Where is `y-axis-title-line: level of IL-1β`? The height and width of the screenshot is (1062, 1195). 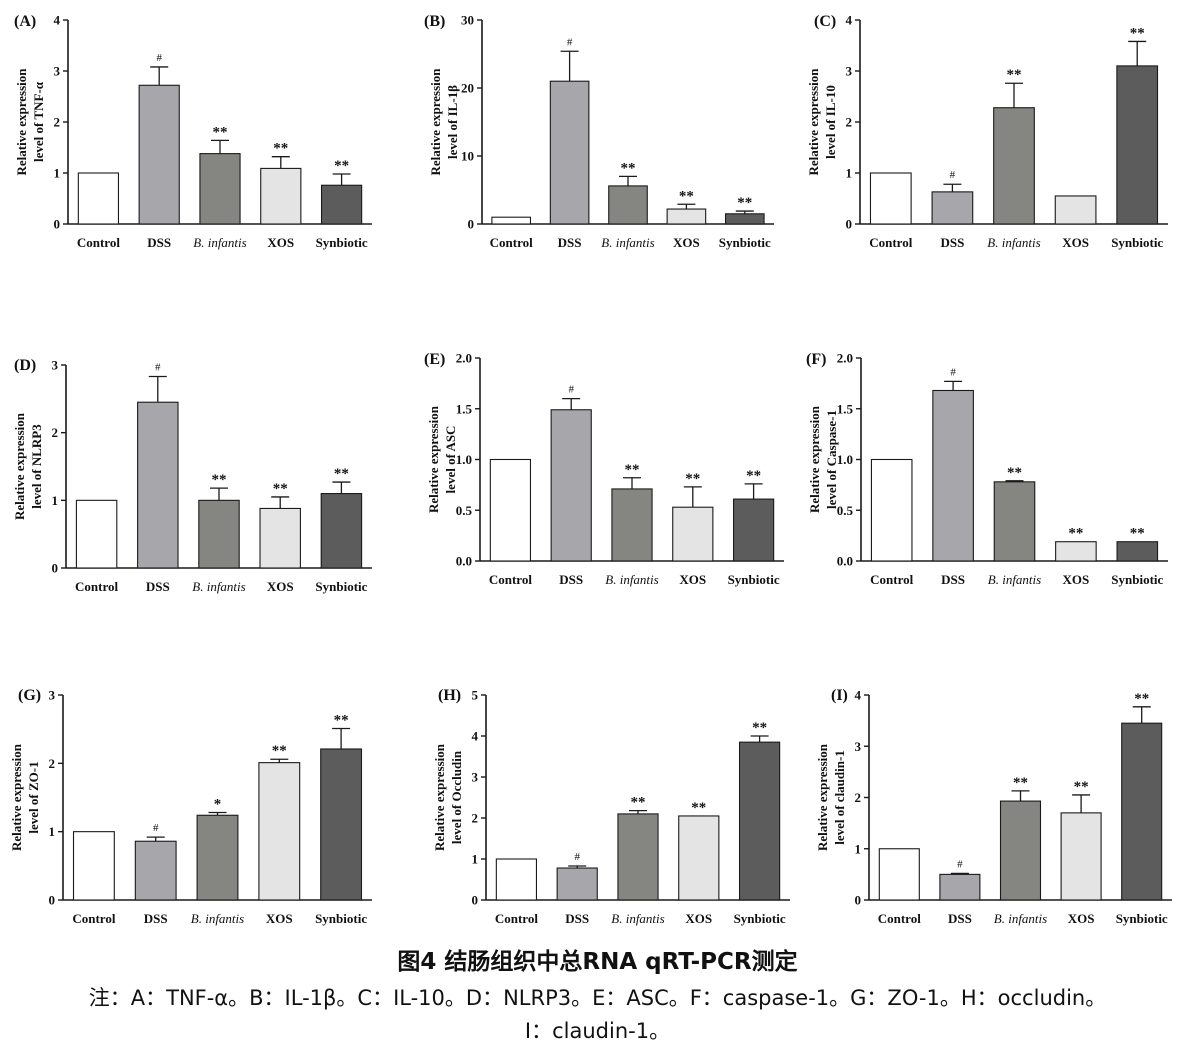
y-axis-title-line: level of IL-1β is located at coordinates (452, 122).